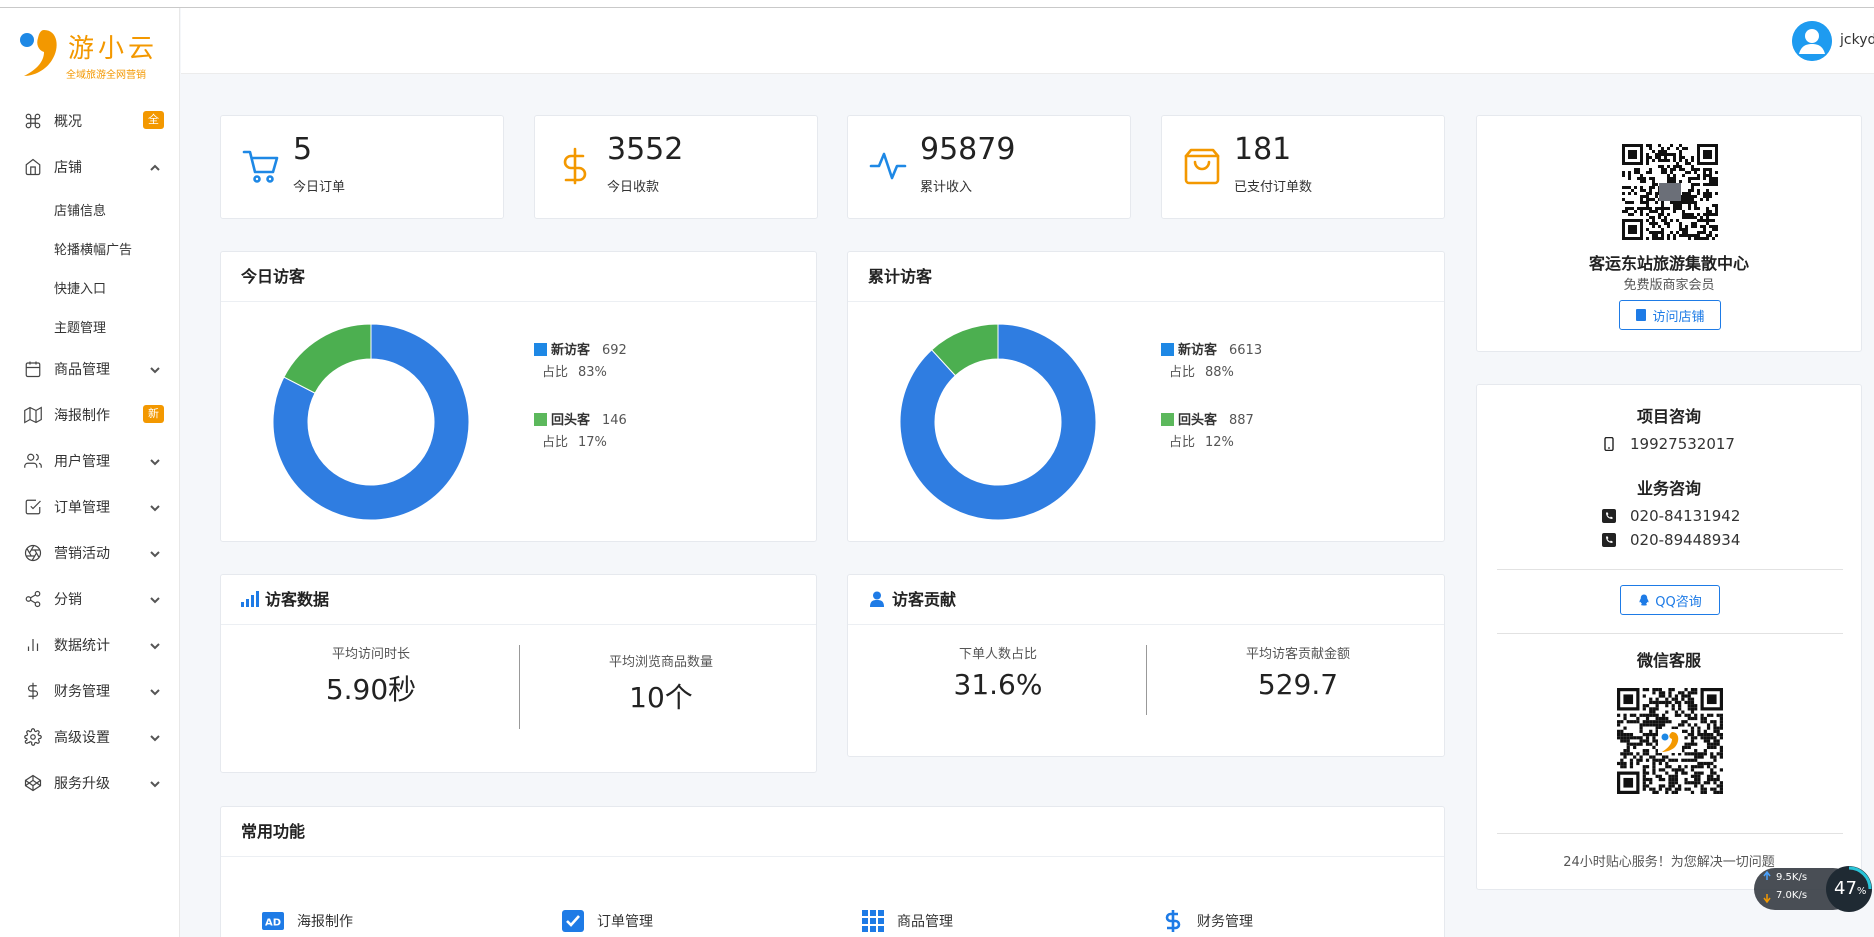  Describe the element at coordinates (33, 783) in the screenshot. I see `codepen-icon` at that location.